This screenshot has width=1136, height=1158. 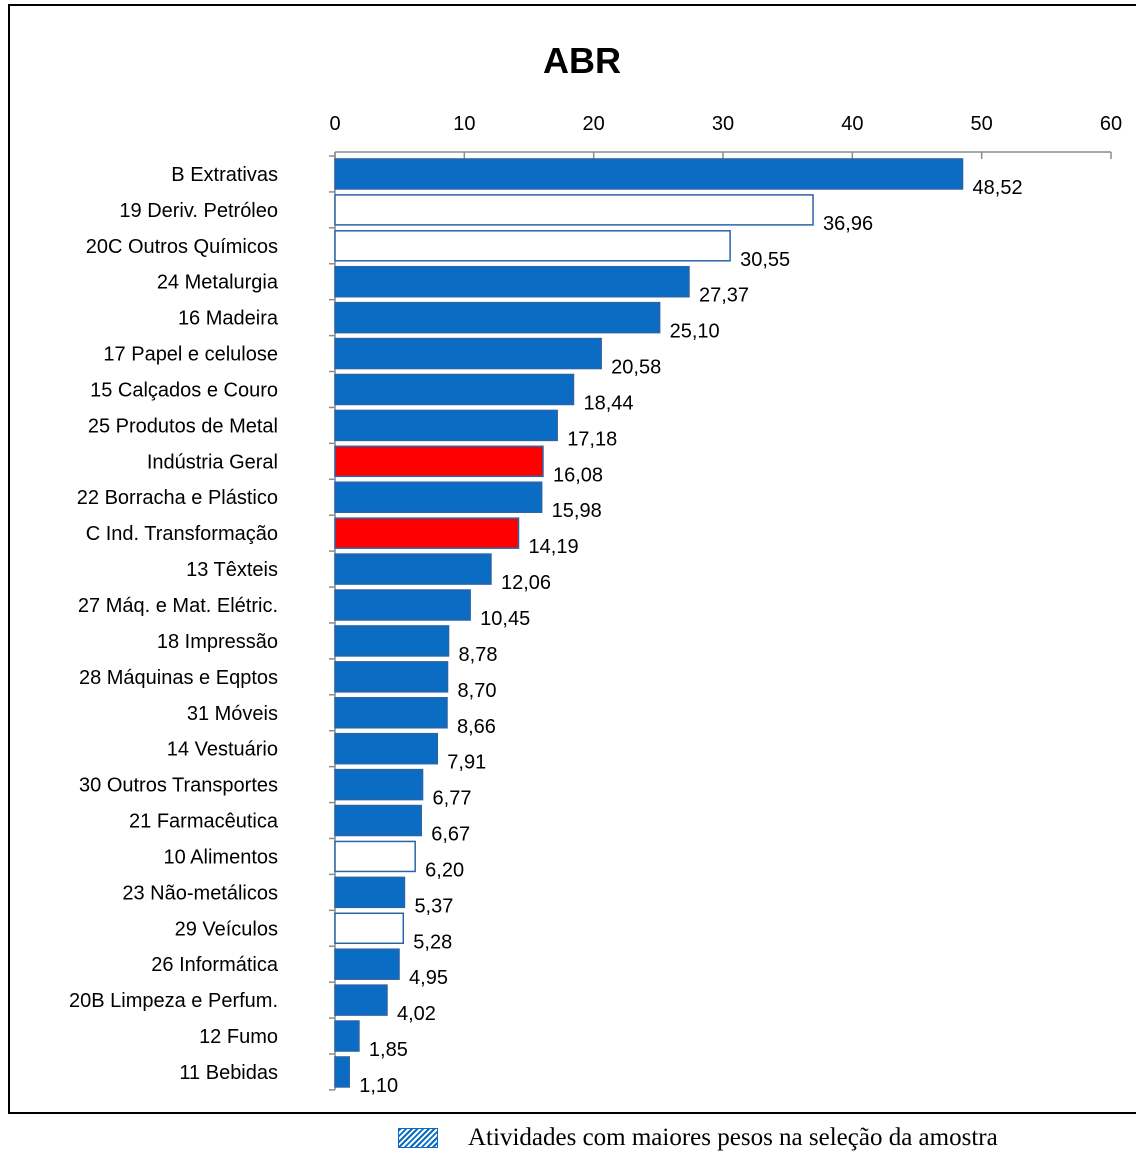 I want to click on value-label: 10,45, so click(x=505, y=619).